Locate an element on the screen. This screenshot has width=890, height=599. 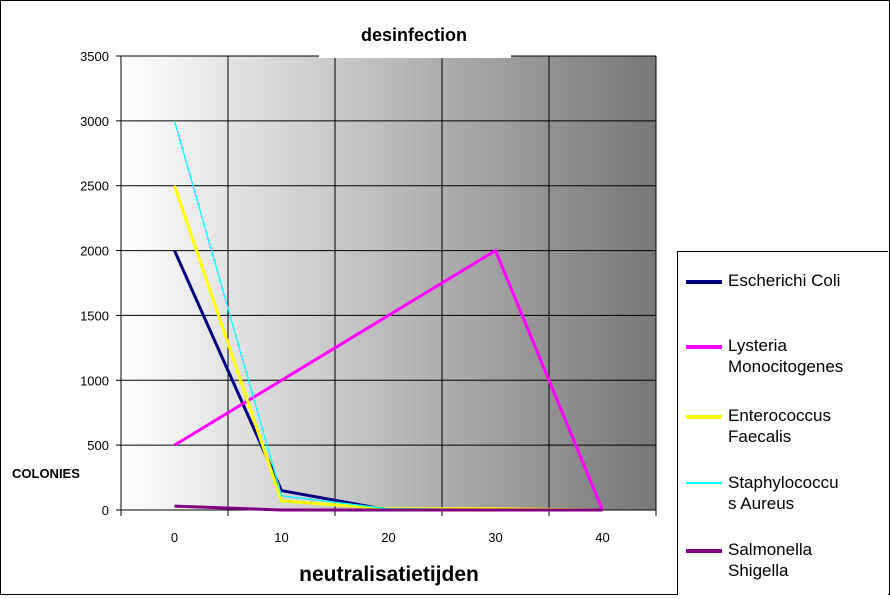
legend-label: Staphylococcu s Aureus is located at coordinates (783, 493).